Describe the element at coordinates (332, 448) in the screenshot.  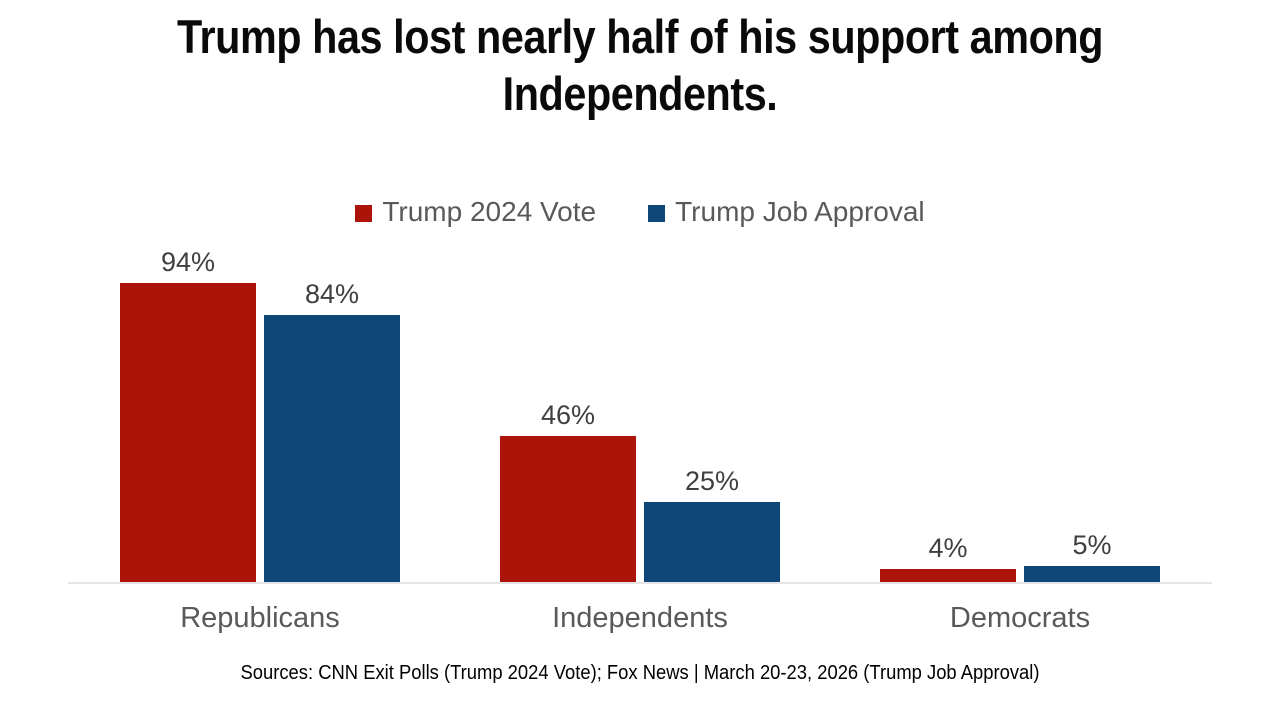
I see `bar-trump-job-approval-republicans` at that location.